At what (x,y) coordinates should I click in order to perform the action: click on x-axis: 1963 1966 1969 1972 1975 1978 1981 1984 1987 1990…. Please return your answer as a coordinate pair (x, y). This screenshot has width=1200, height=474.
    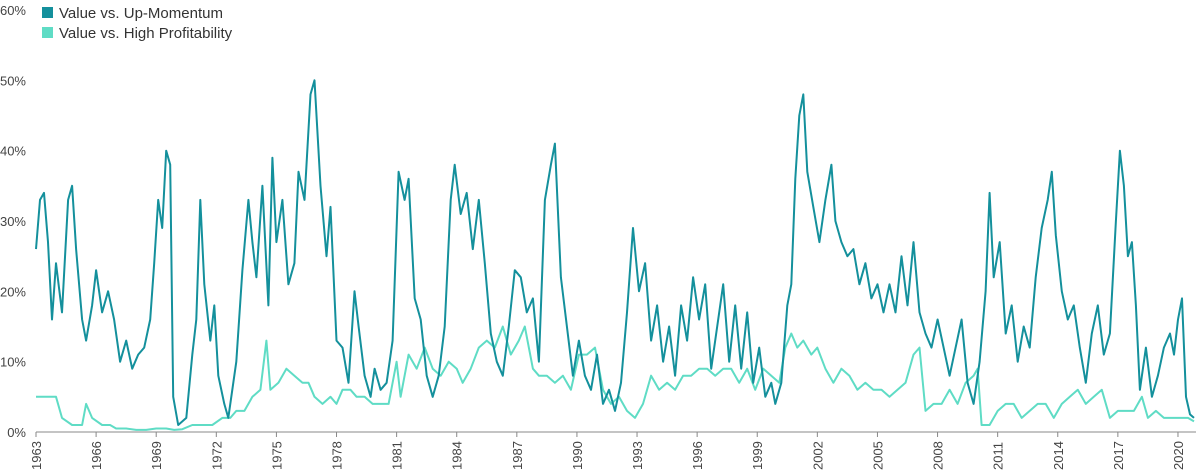
    Looking at the image, I should click on (612, 450).